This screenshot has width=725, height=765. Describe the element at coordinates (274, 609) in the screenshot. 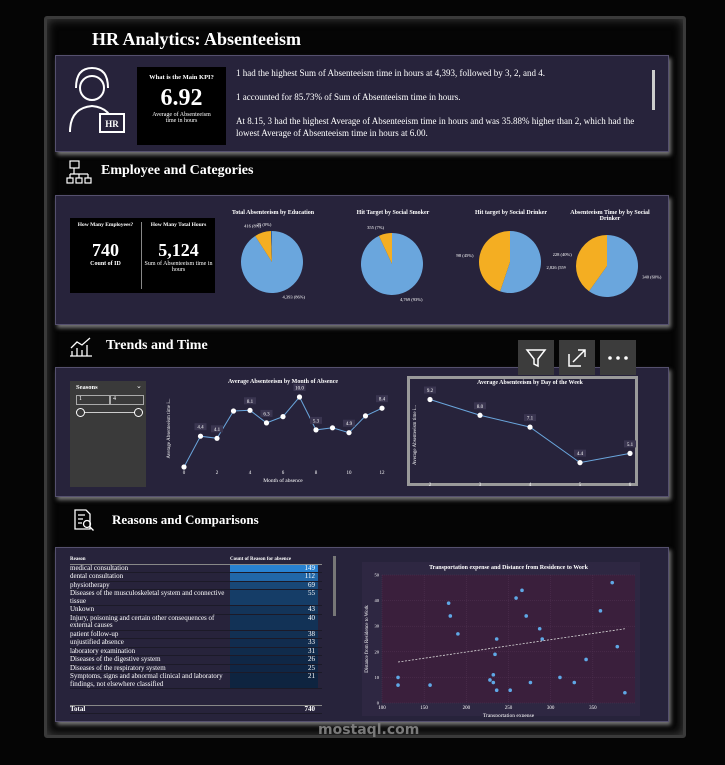

I see `count-cell: 43` at that location.